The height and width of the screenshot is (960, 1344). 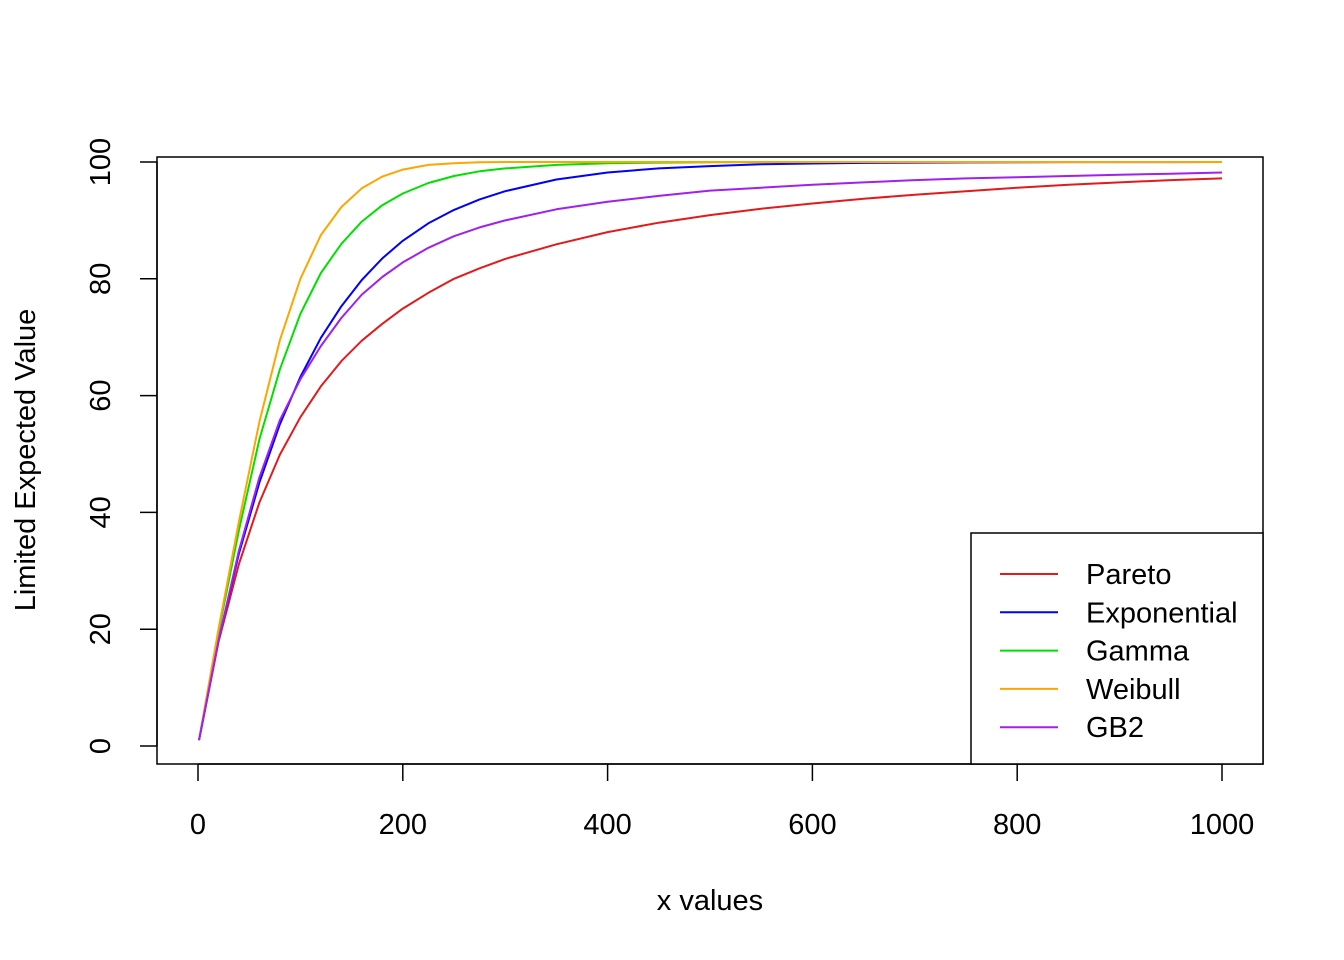 I want to click on legend-label-exponential: Exponential, so click(x=1162, y=613).